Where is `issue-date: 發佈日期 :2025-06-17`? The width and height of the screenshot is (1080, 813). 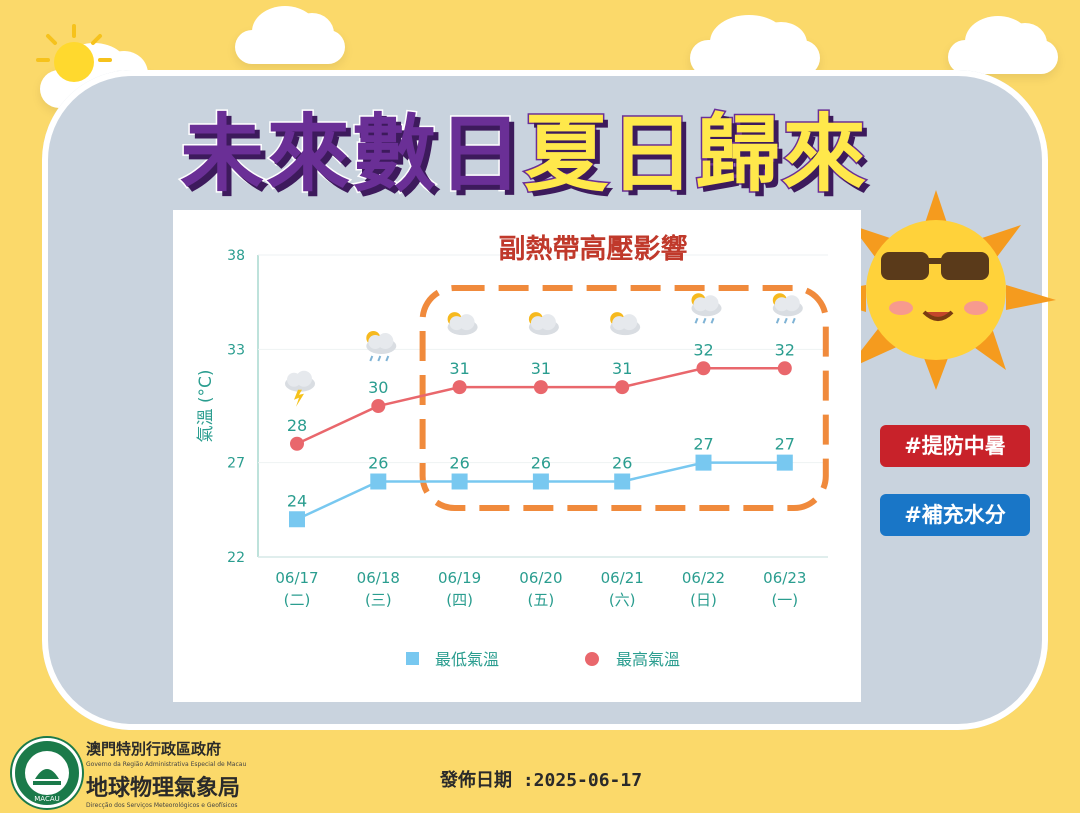
issue-date: 發佈日期 :2025-06-17 is located at coordinates (541, 779).